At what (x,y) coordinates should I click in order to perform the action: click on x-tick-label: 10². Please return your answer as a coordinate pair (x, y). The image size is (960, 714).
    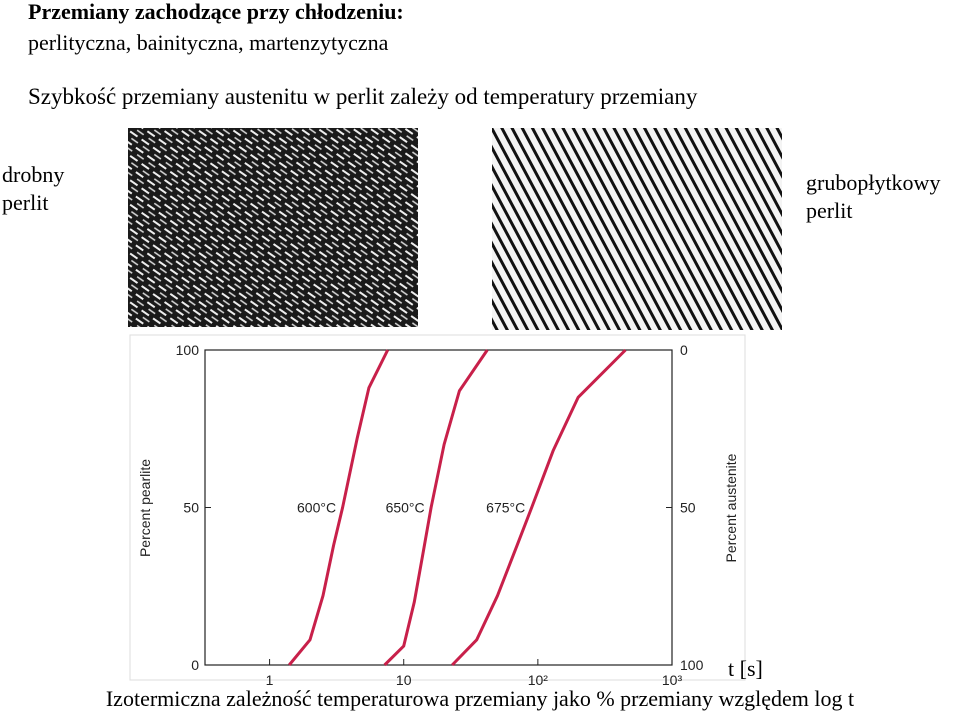
    Looking at the image, I should click on (538, 680).